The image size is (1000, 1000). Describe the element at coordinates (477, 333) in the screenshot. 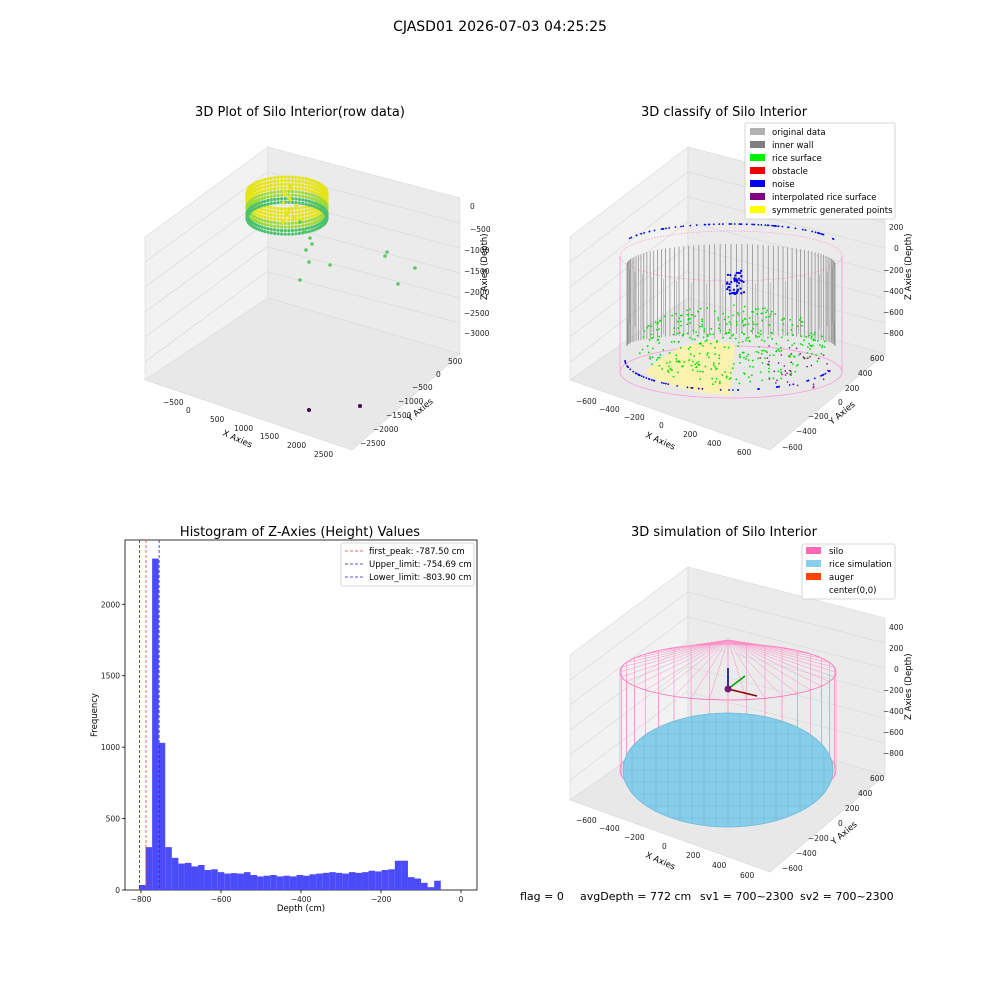

I see `z-tick-label: −3000` at that location.